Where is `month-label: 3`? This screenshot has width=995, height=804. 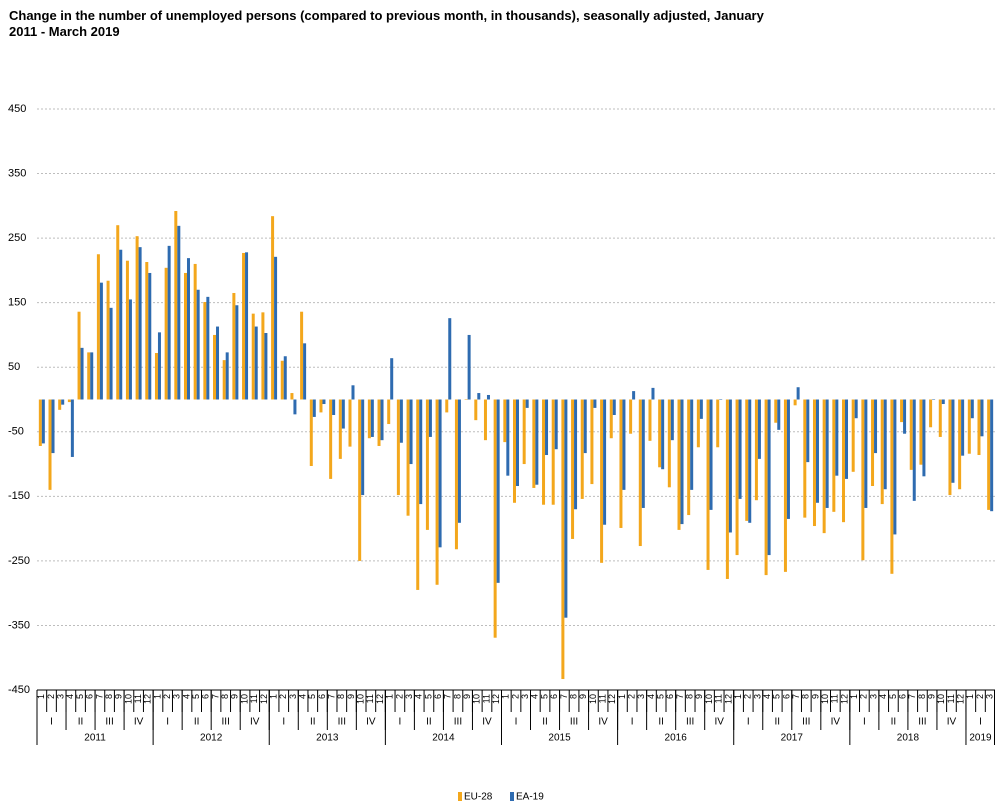 month-label: 3 is located at coordinates (873, 696).